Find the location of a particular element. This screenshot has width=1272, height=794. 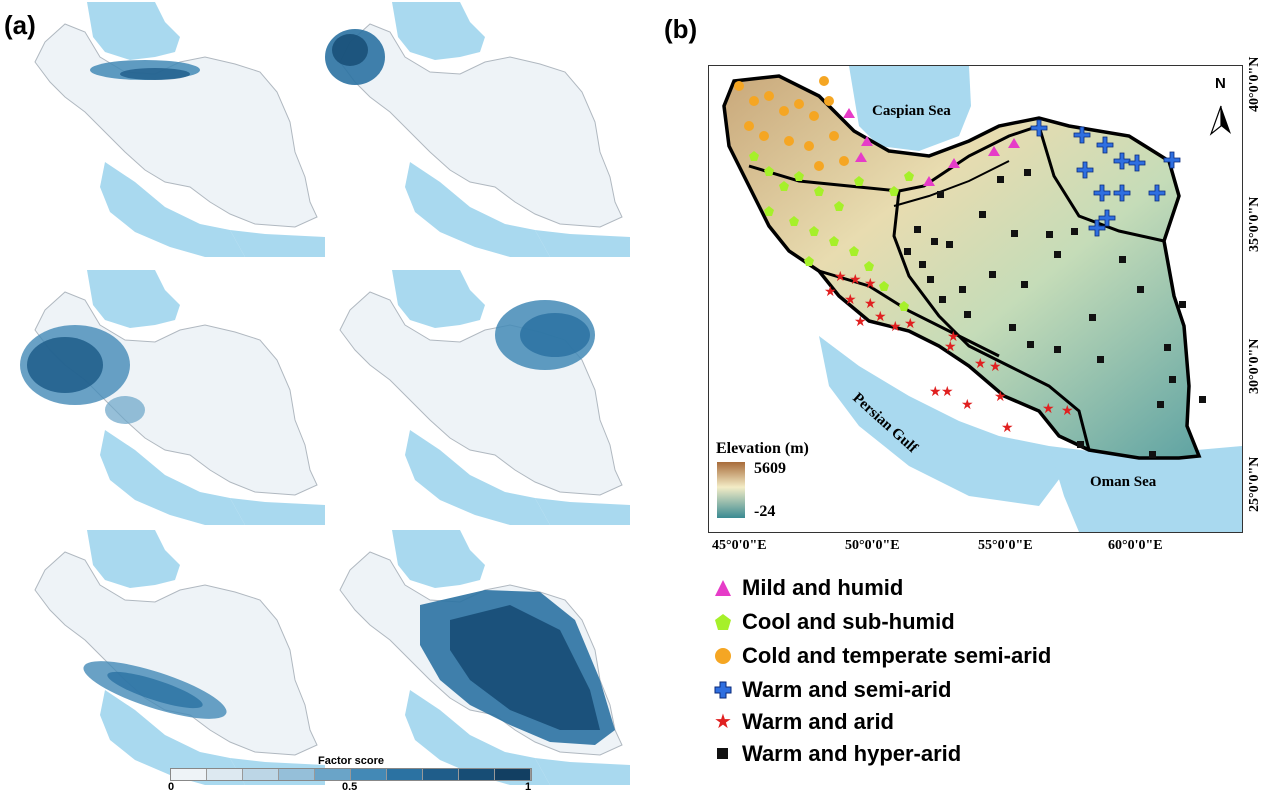

caspian-sea-label: Caspian Sea is located at coordinates (911, 111).